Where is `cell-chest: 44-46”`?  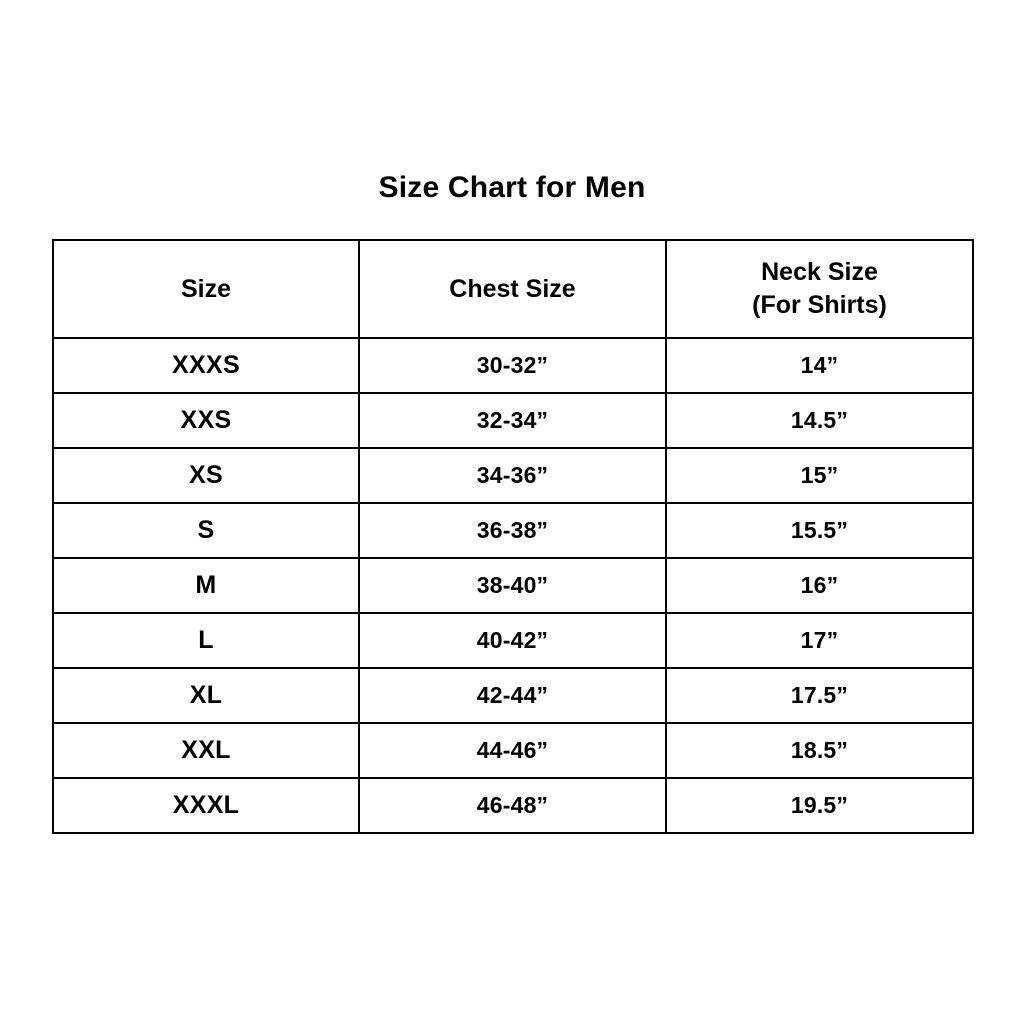 cell-chest: 44-46” is located at coordinates (512, 750).